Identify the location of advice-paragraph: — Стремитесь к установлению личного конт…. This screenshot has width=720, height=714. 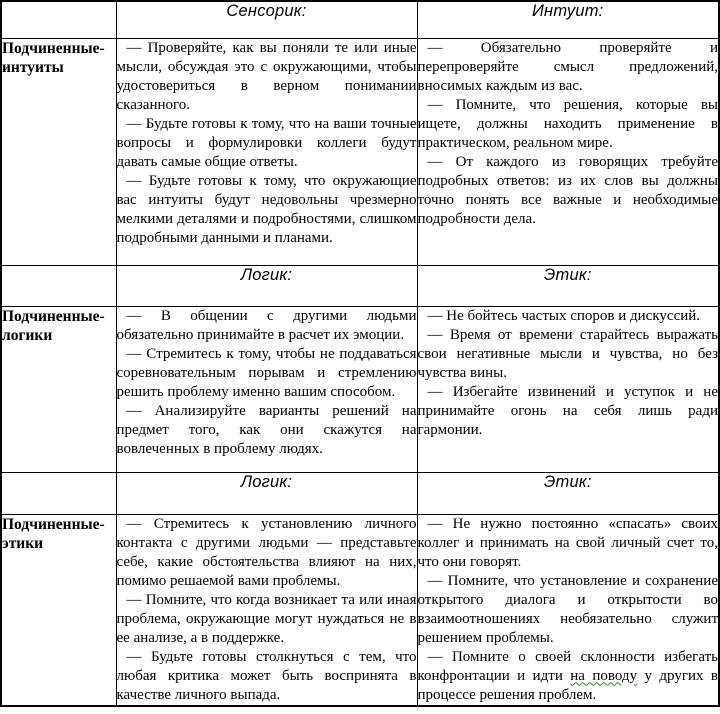
(266, 552).